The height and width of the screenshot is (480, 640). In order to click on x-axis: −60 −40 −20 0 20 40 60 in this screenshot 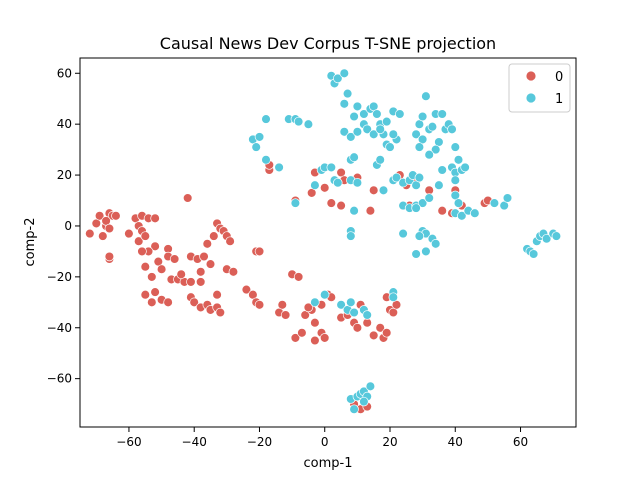, I will do `click(322, 438)`.